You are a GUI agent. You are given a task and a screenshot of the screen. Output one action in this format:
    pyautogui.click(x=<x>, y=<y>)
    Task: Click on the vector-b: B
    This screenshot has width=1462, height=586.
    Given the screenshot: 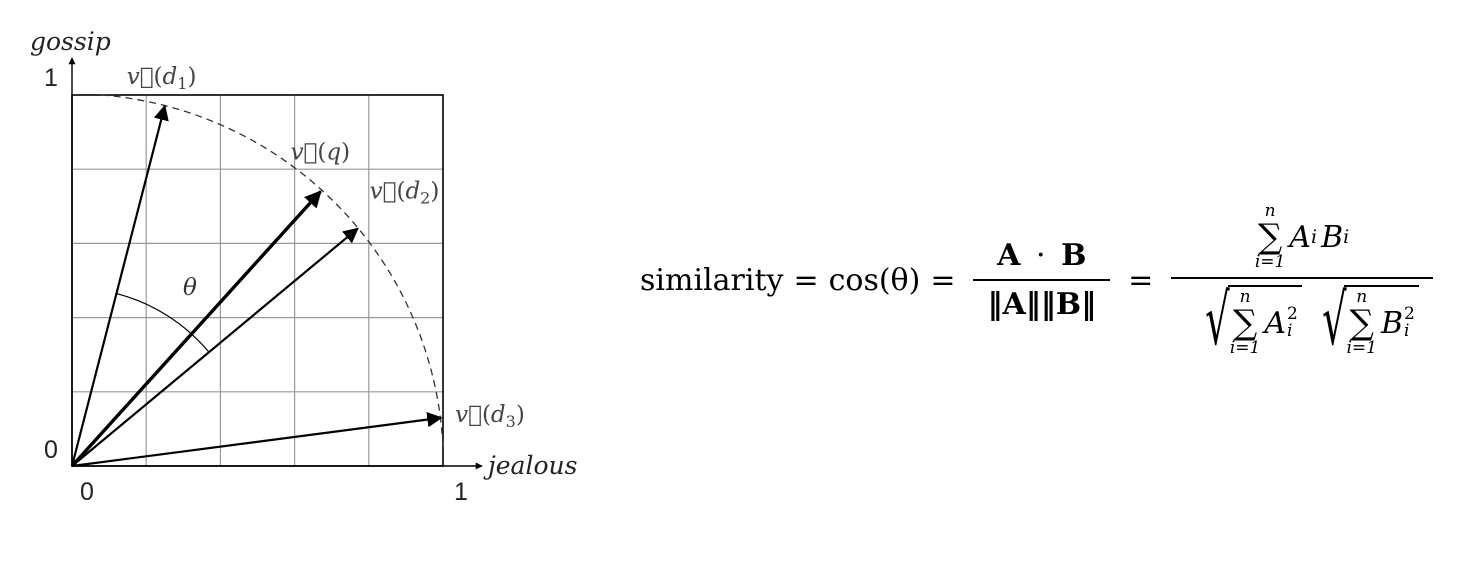 What is the action you would take?
    pyautogui.click(x=1074, y=255)
    